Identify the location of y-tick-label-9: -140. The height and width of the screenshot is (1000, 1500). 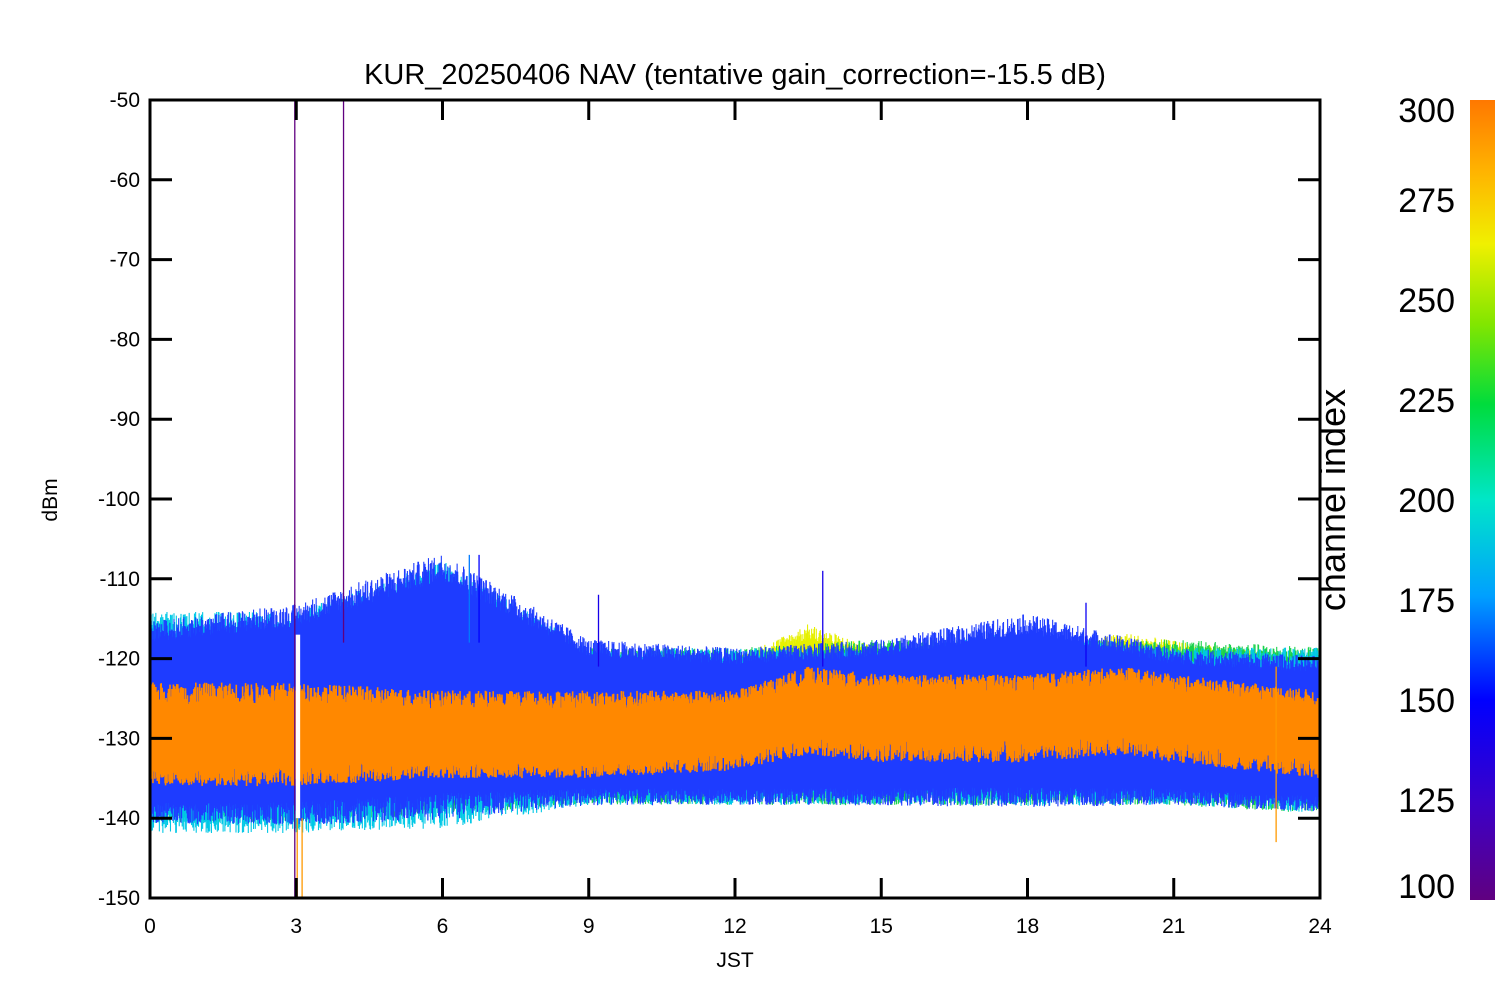
(119, 818).